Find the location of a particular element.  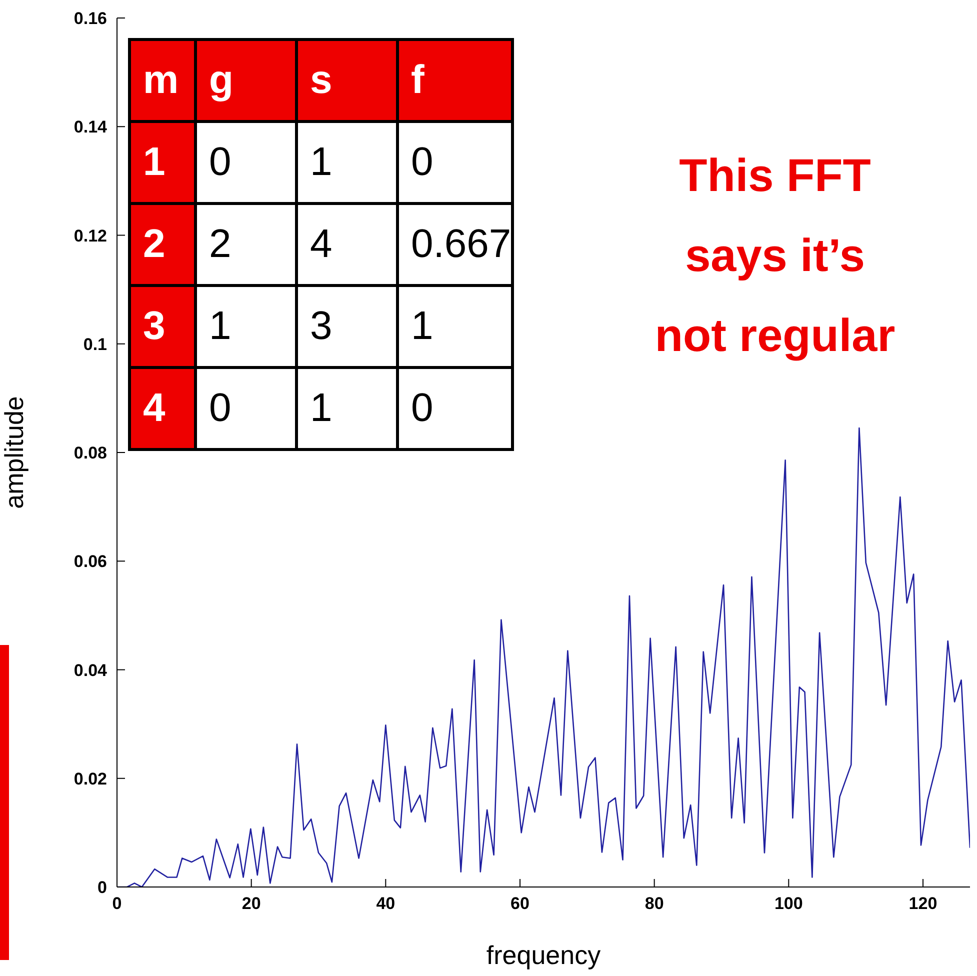

y-tick-label: 1 is located at coordinates (163, 163).